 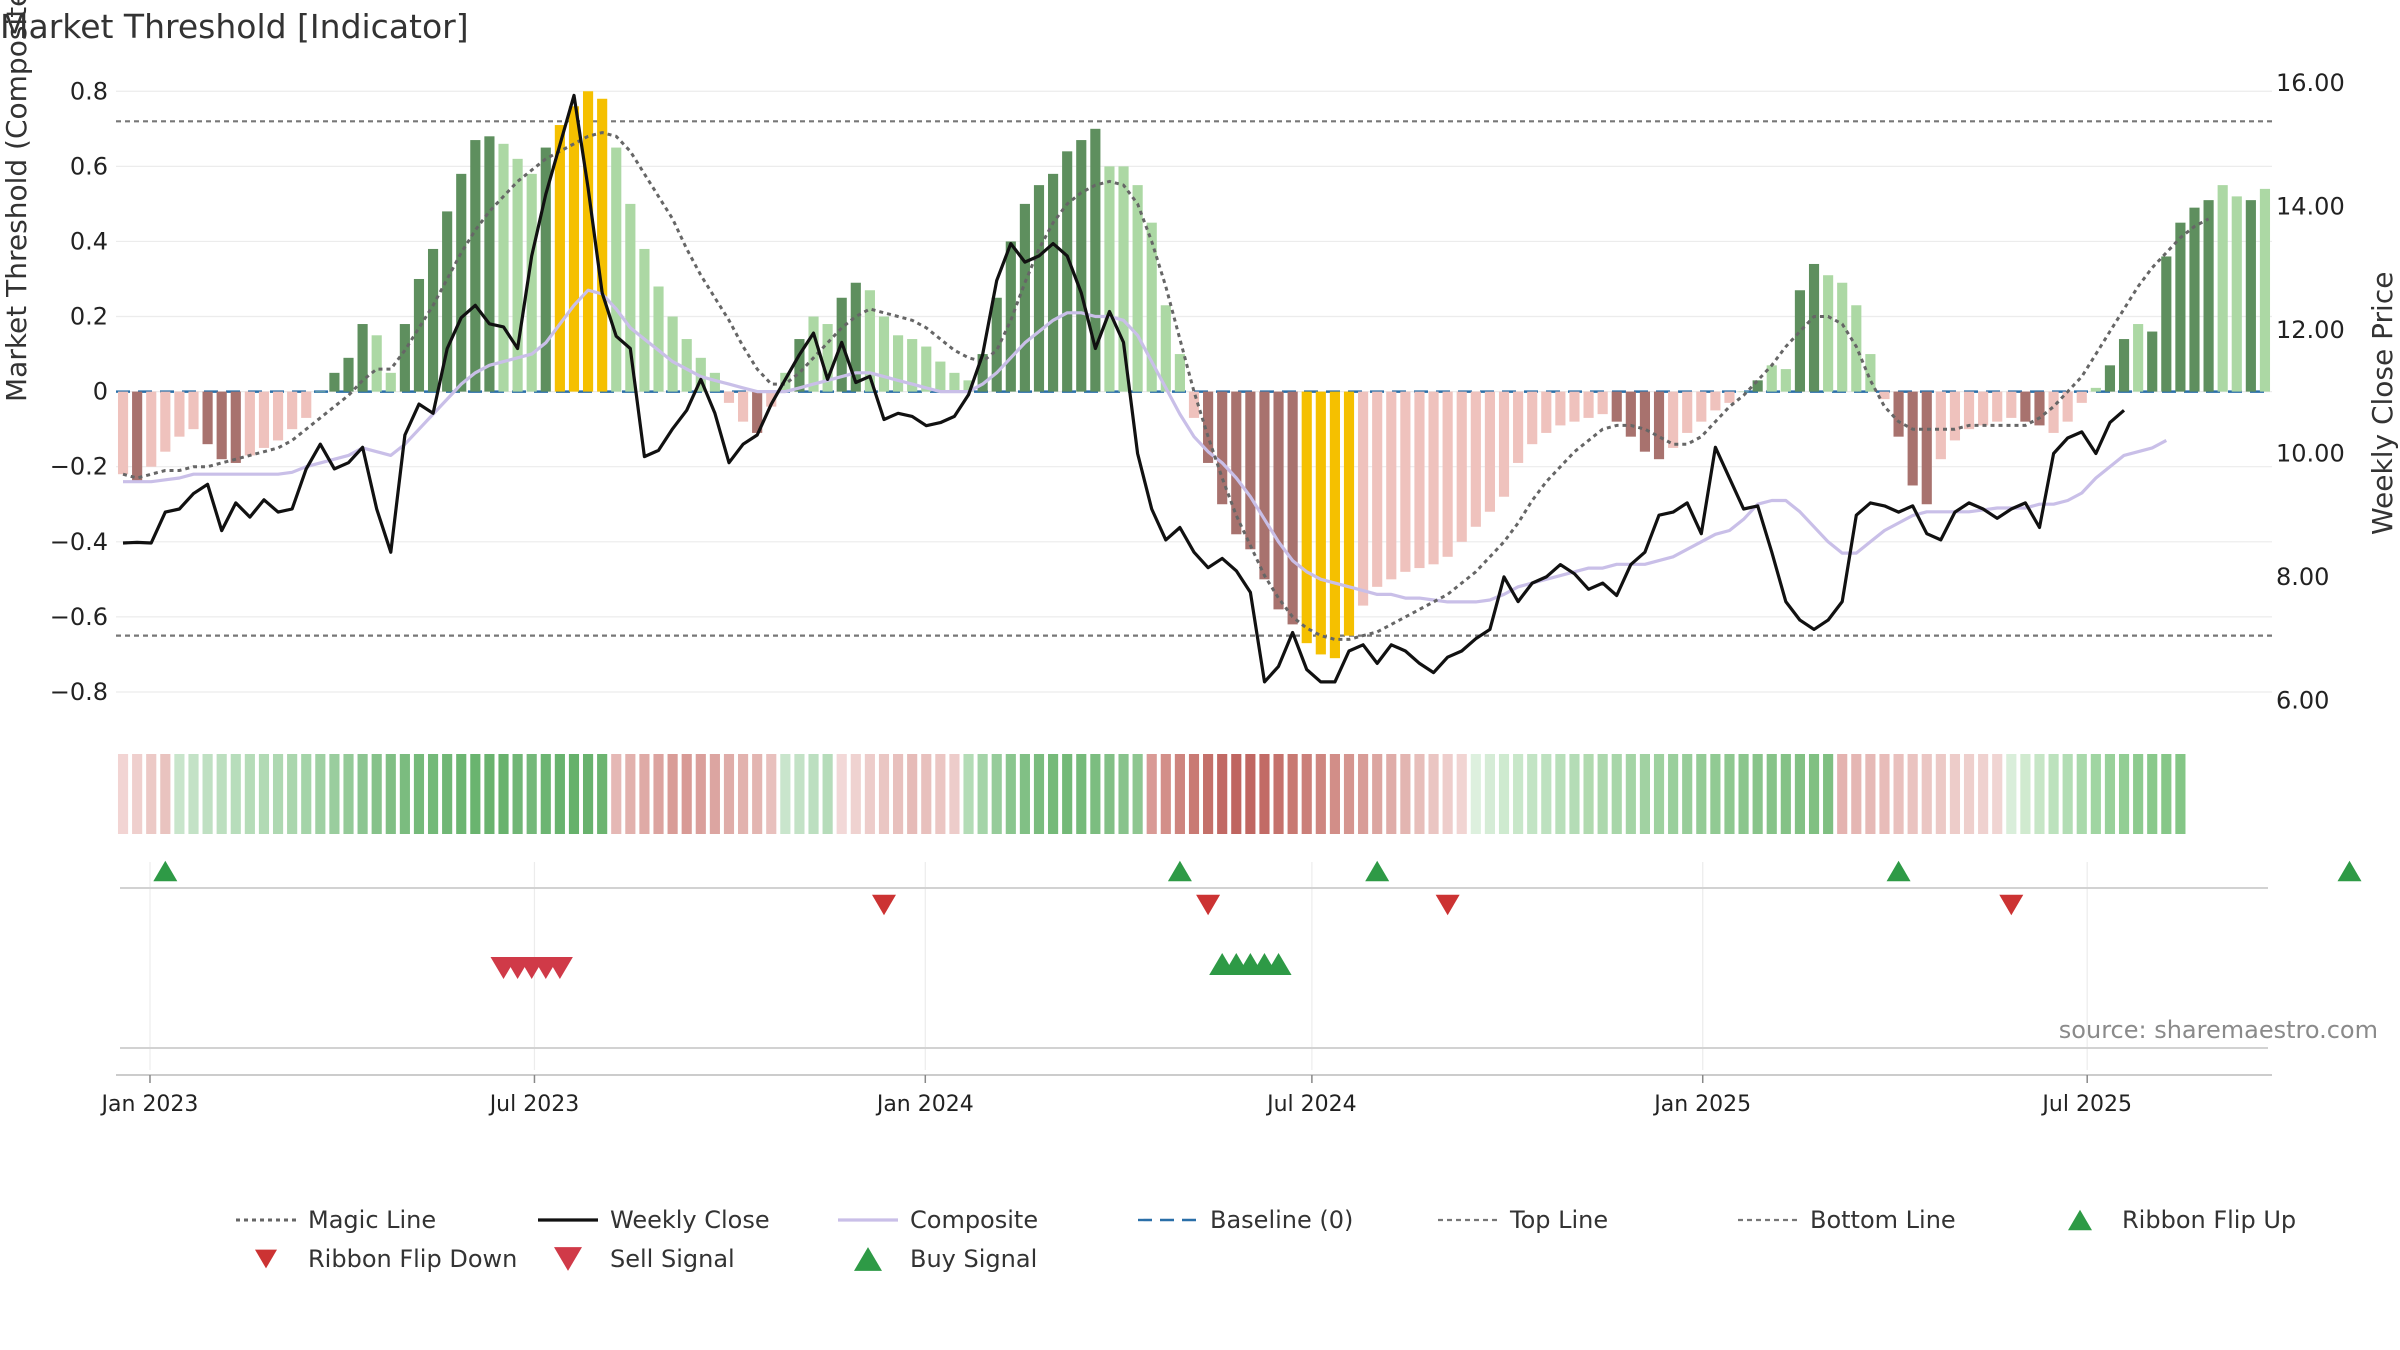 What do you see at coordinates (2310, 330) in the screenshot?
I see `y-tick-label-right: 12.00` at bounding box center [2310, 330].